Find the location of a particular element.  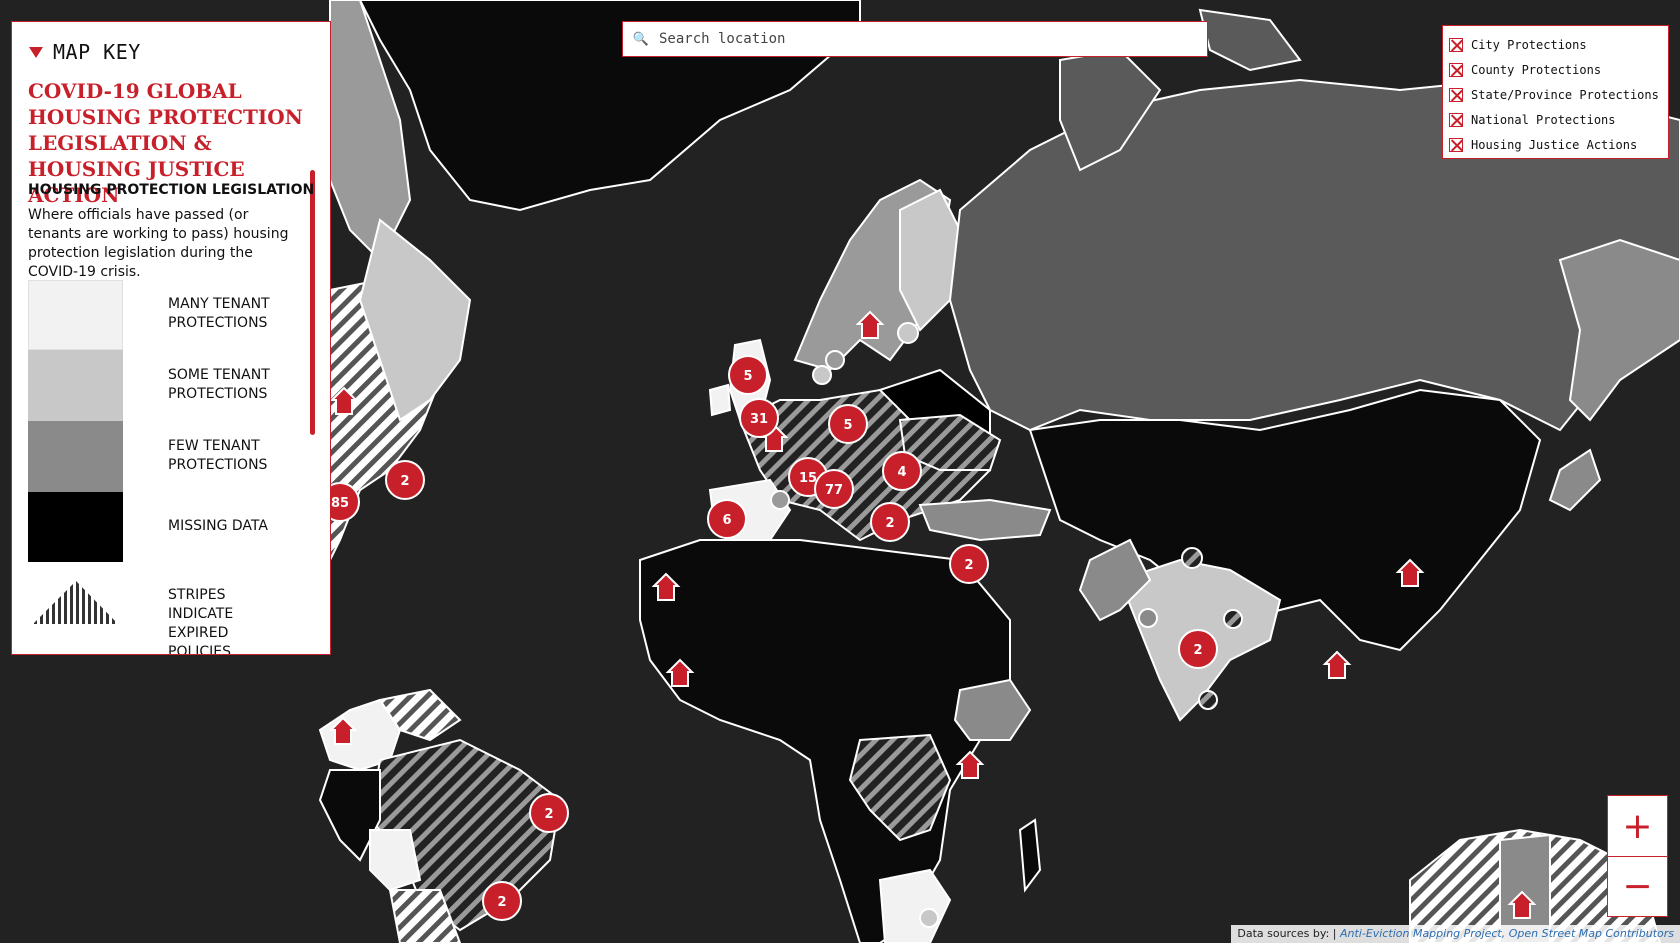

turkey-region is located at coordinates (985, 520).